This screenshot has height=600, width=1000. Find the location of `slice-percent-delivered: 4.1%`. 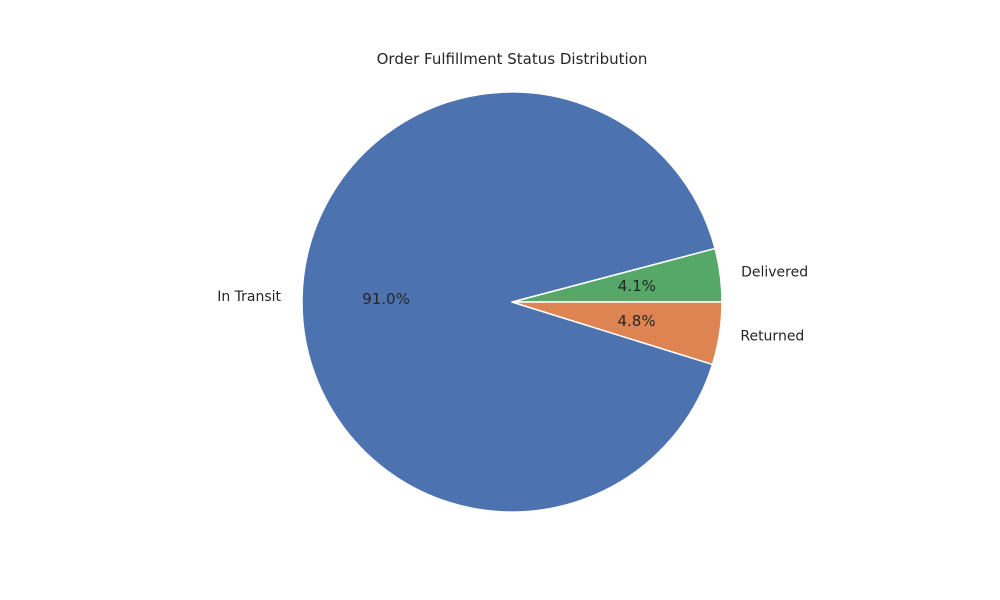

slice-percent-delivered: 4.1% is located at coordinates (637, 286).